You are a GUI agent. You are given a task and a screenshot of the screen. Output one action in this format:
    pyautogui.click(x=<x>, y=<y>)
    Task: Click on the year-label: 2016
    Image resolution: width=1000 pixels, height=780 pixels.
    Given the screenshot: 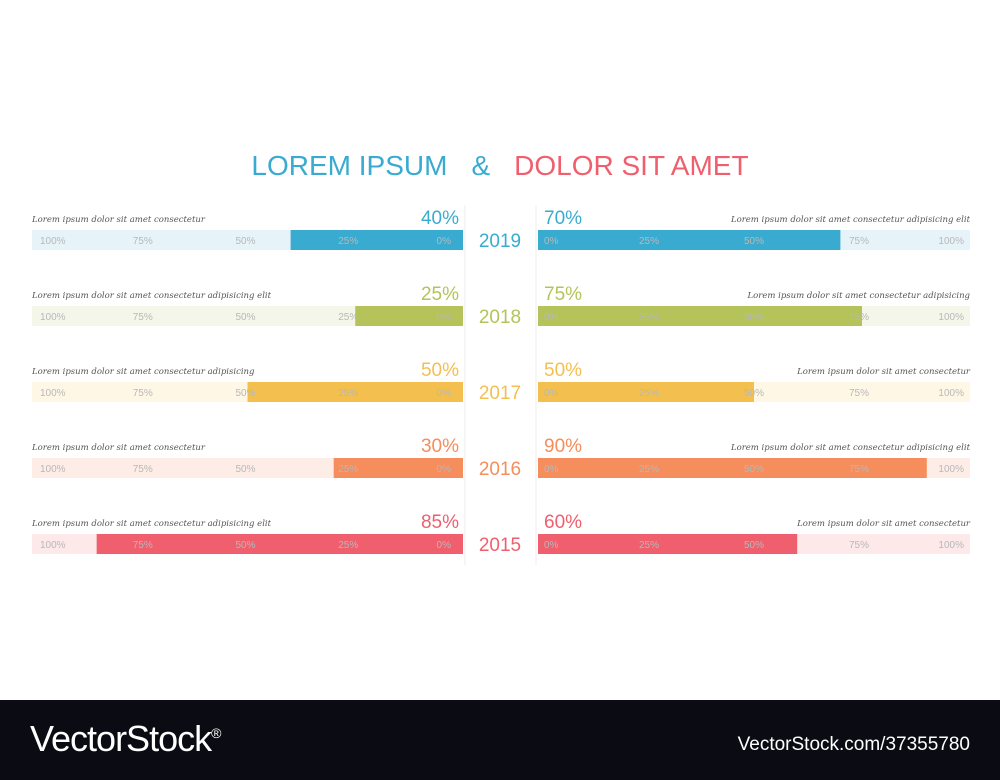 What is the action you would take?
    pyautogui.click(x=500, y=469)
    